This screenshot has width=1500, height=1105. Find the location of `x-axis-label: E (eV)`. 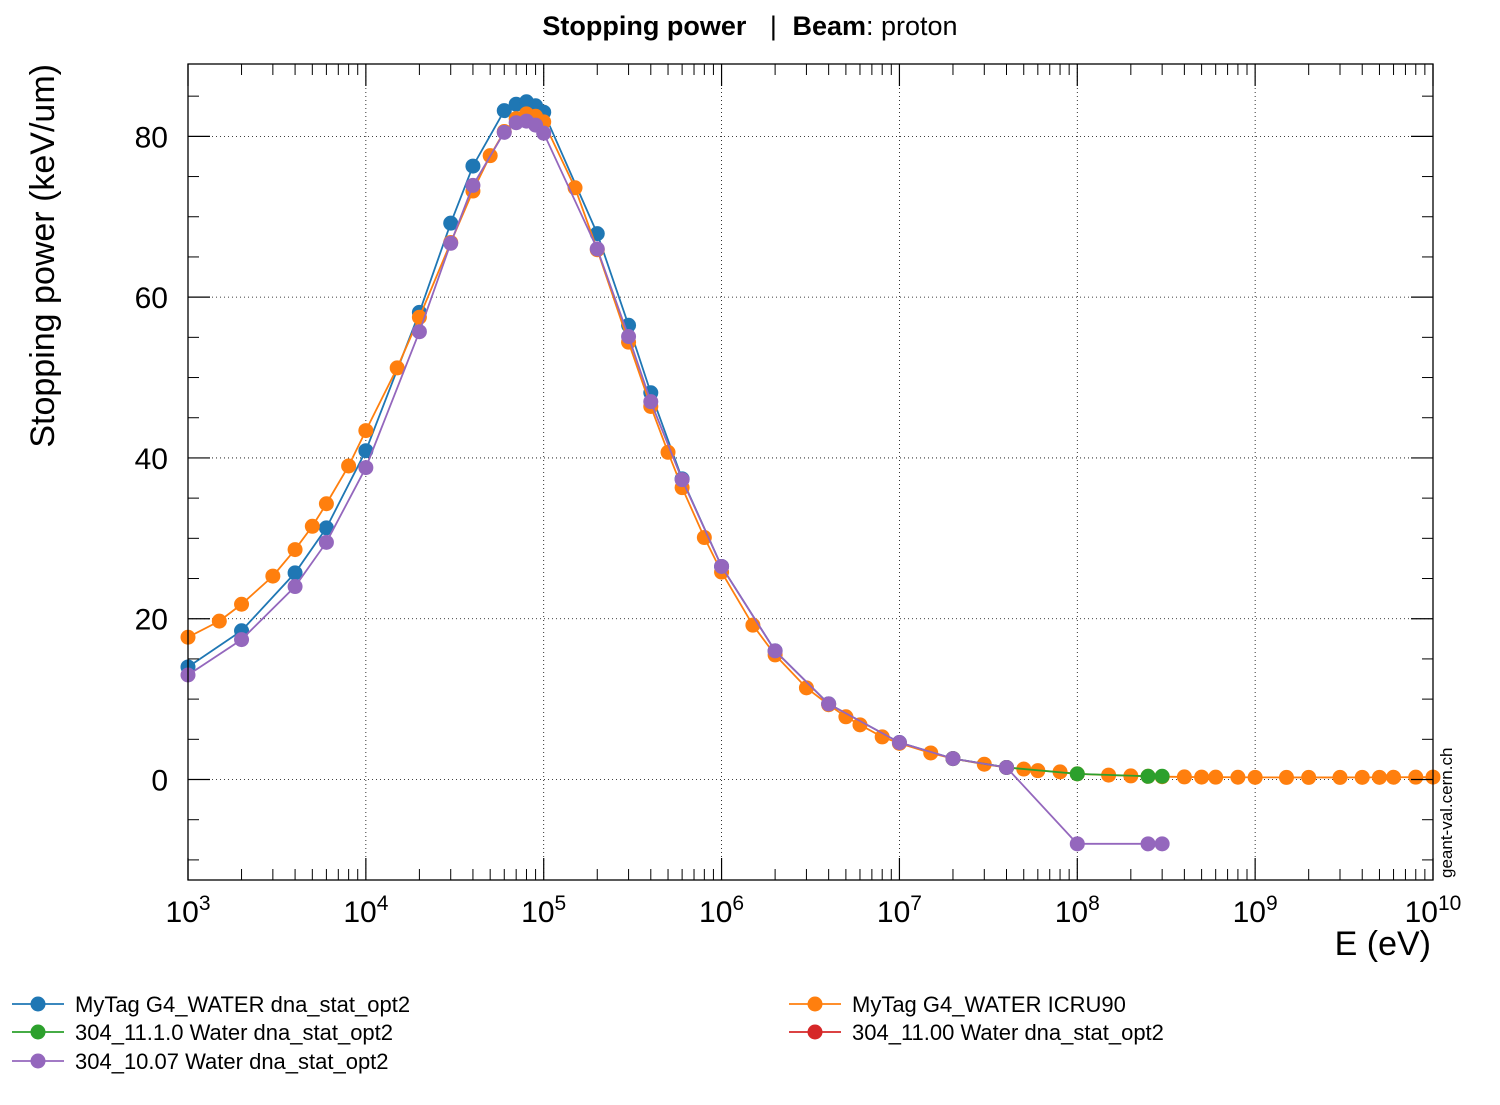

x-axis-label: E (eV) is located at coordinates (1383, 944).